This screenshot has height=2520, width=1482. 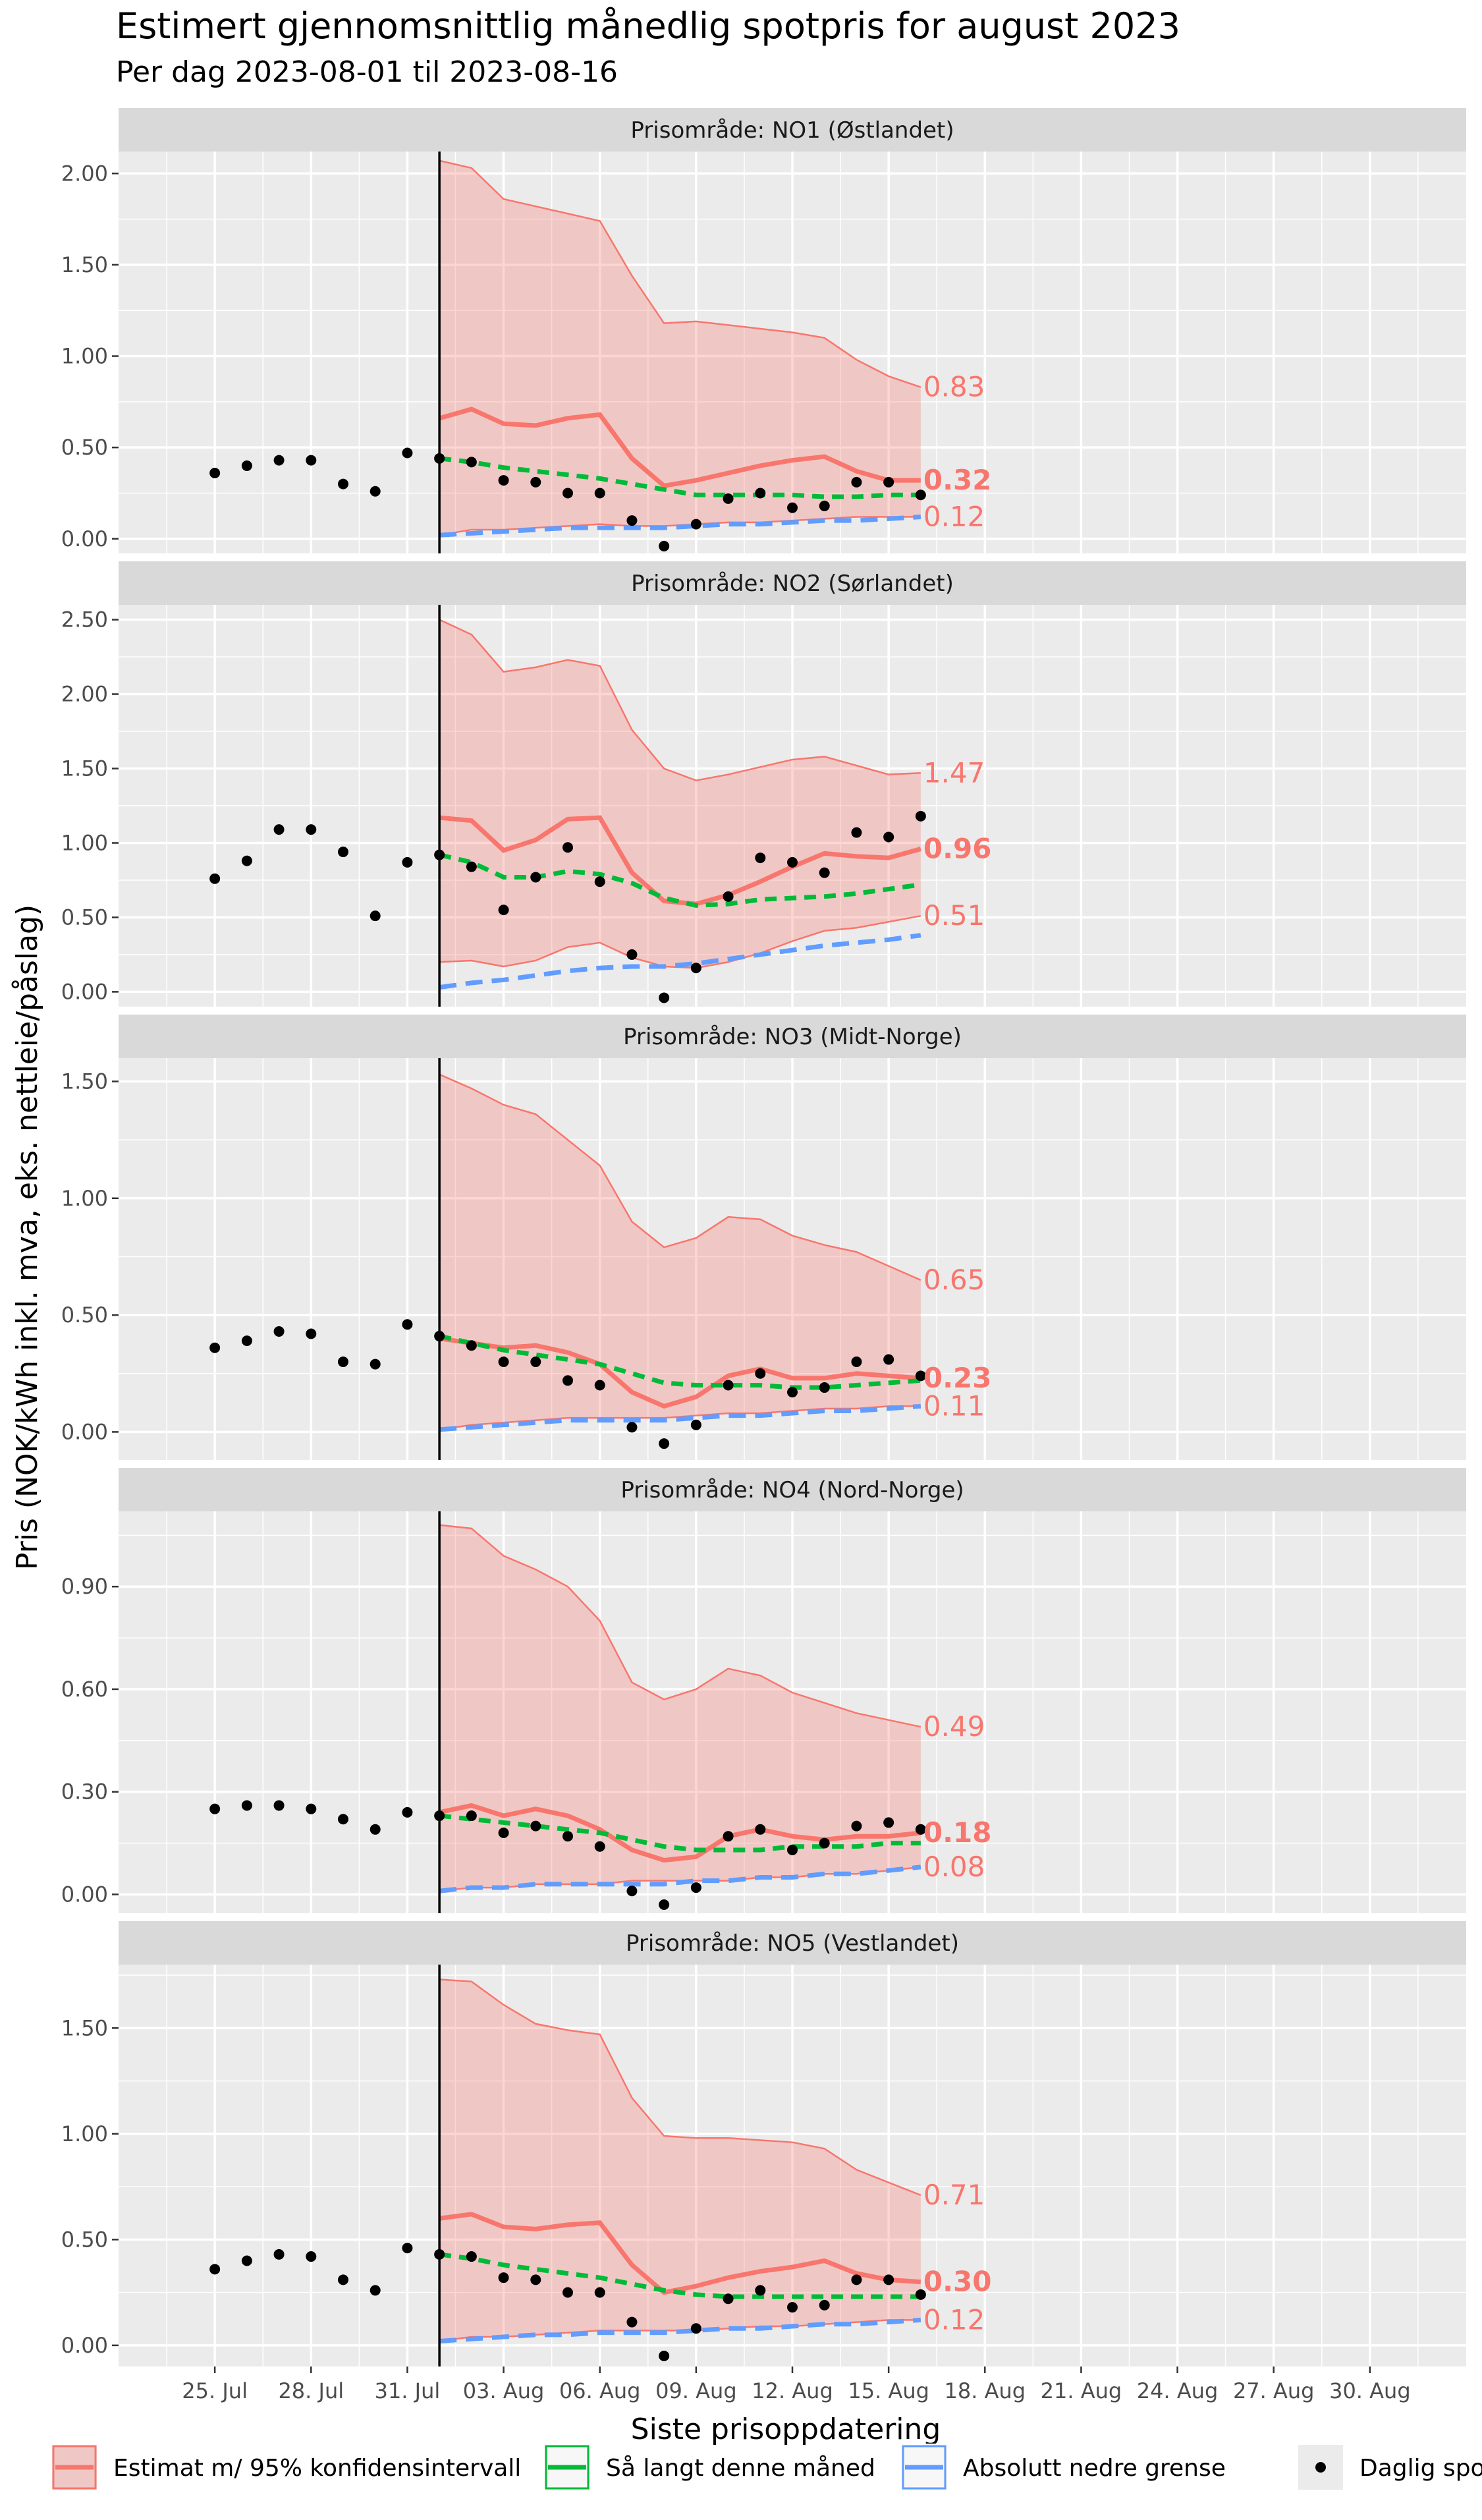 What do you see at coordinates (740, 2468) in the screenshot?
I see `legend-label: Så langt denne måned` at bounding box center [740, 2468].